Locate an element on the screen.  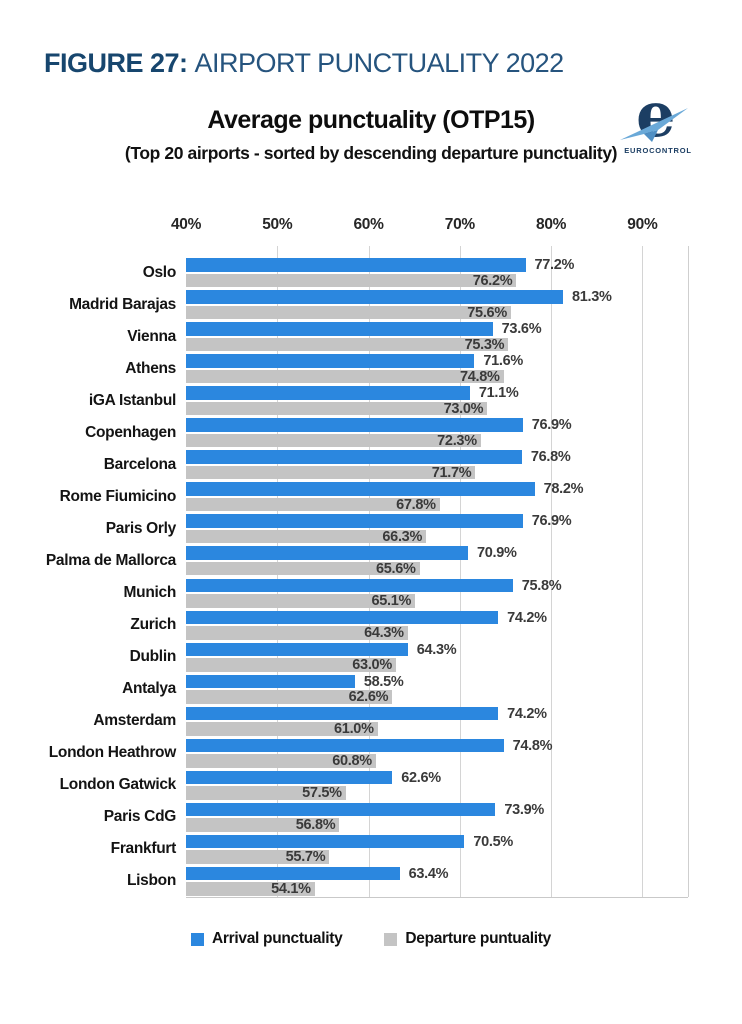
category-label: Antalya is located at coordinates (149, 689).